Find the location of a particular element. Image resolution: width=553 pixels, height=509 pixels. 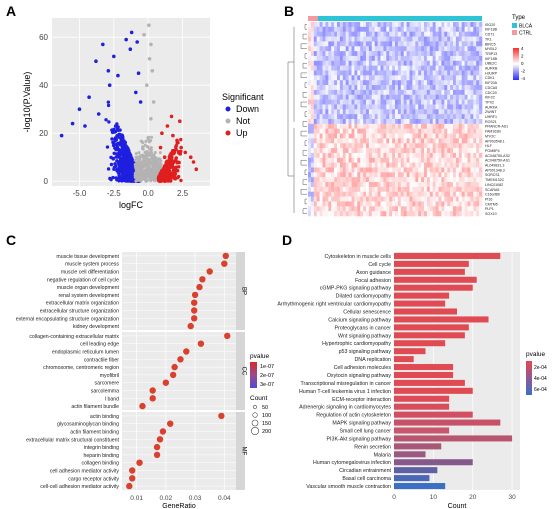

volcano-point-down is located at coordinates (124, 167).